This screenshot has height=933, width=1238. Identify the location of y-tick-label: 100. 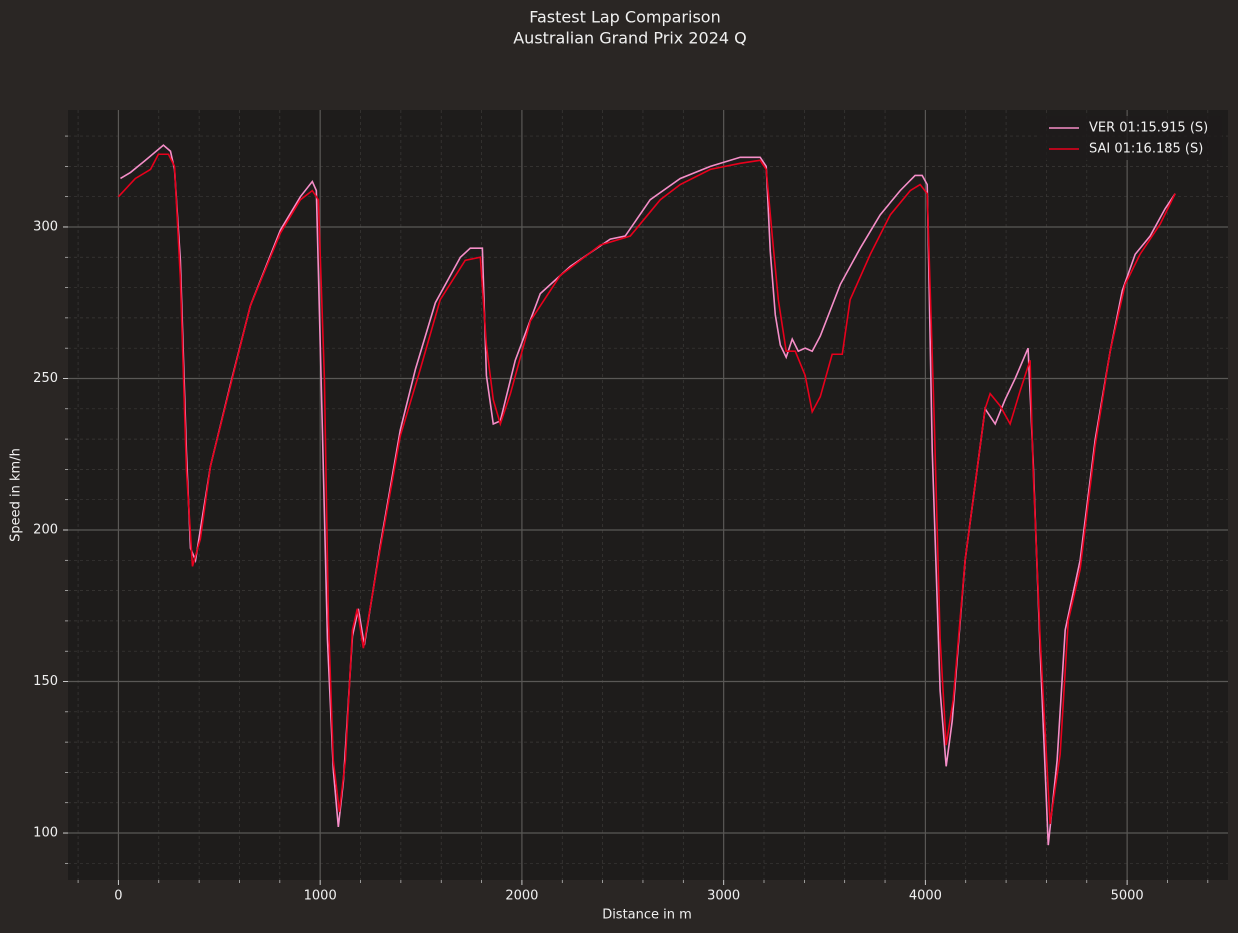
(45, 833).